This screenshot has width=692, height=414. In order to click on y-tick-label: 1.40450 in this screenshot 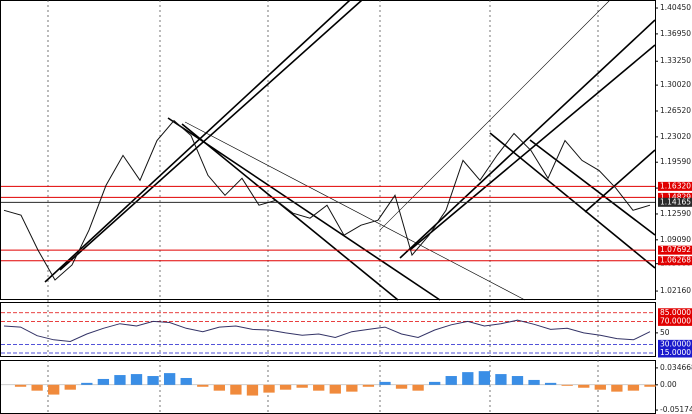, I will do `click(675, 7)`.